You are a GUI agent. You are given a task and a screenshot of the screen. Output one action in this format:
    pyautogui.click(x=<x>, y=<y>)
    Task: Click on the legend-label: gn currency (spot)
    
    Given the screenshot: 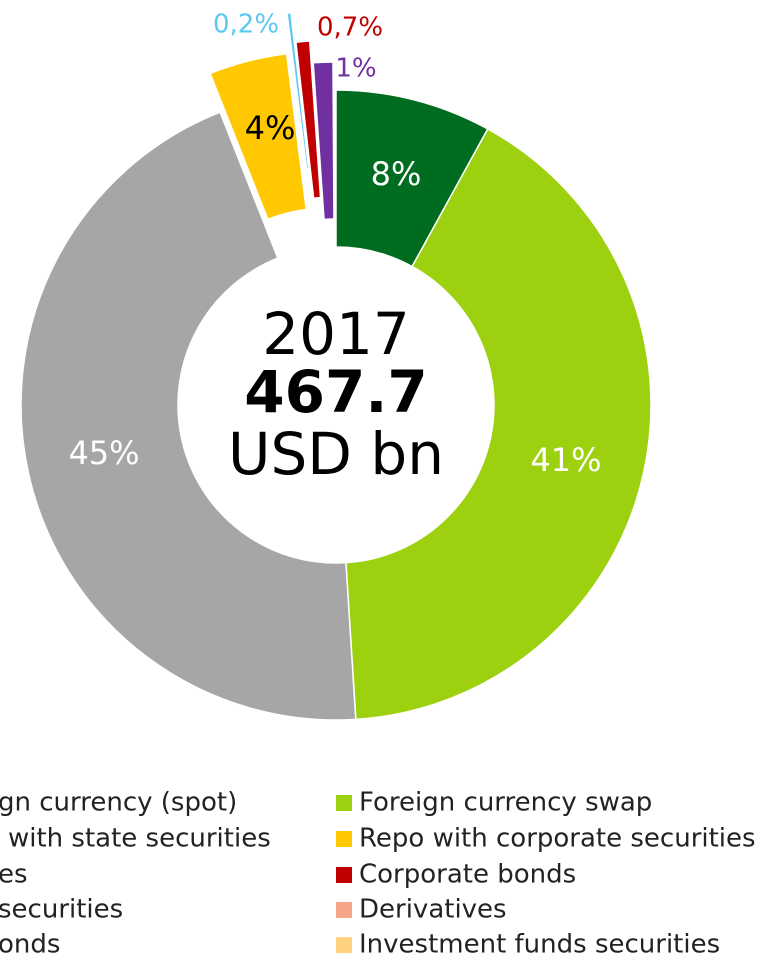 What is the action you would take?
    pyautogui.click(x=118, y=803)
    